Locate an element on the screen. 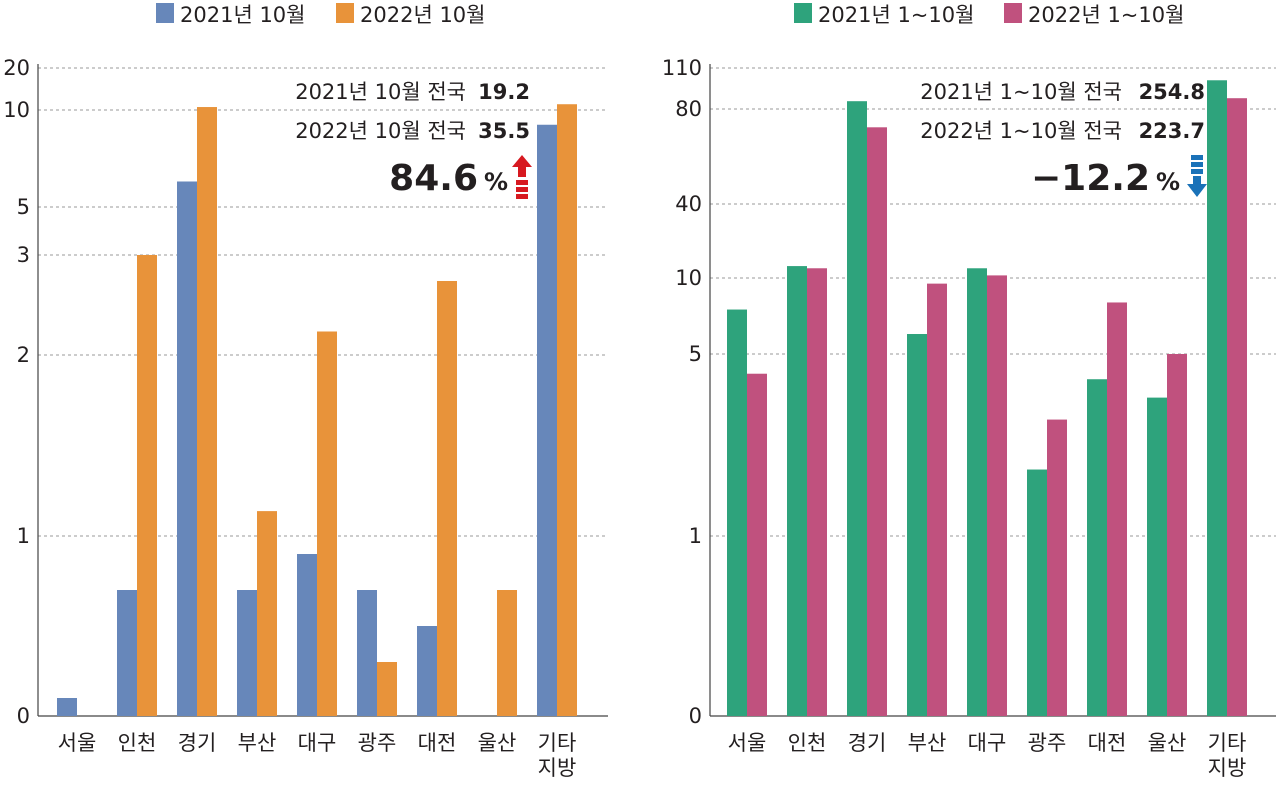  y-tick-label: 3 is located at coordinates (23, 255).